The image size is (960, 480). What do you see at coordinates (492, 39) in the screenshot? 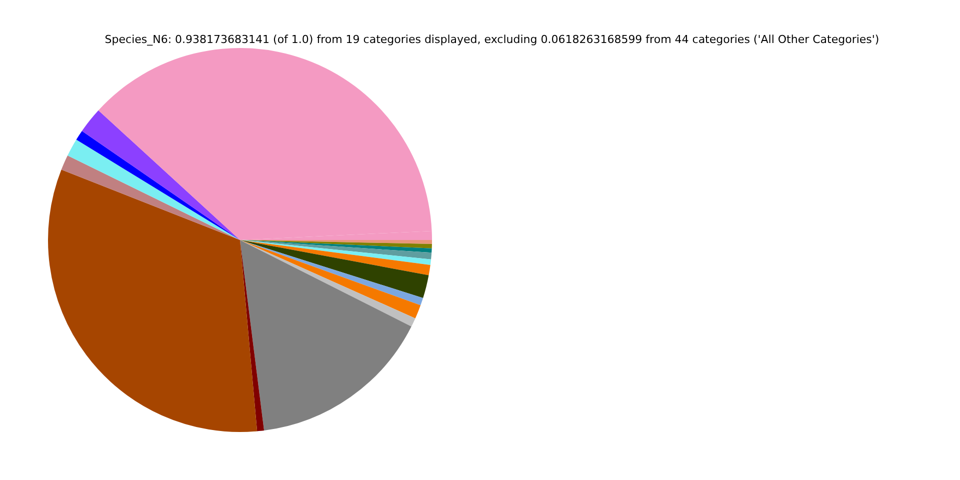
I see `text: Species_N6: 0.938173683141 (of 1.0) from 19 categories displayed, excluding 0.0618263168599 from 44 categories ('All Other Categories')` at bounding box center [492, 39].